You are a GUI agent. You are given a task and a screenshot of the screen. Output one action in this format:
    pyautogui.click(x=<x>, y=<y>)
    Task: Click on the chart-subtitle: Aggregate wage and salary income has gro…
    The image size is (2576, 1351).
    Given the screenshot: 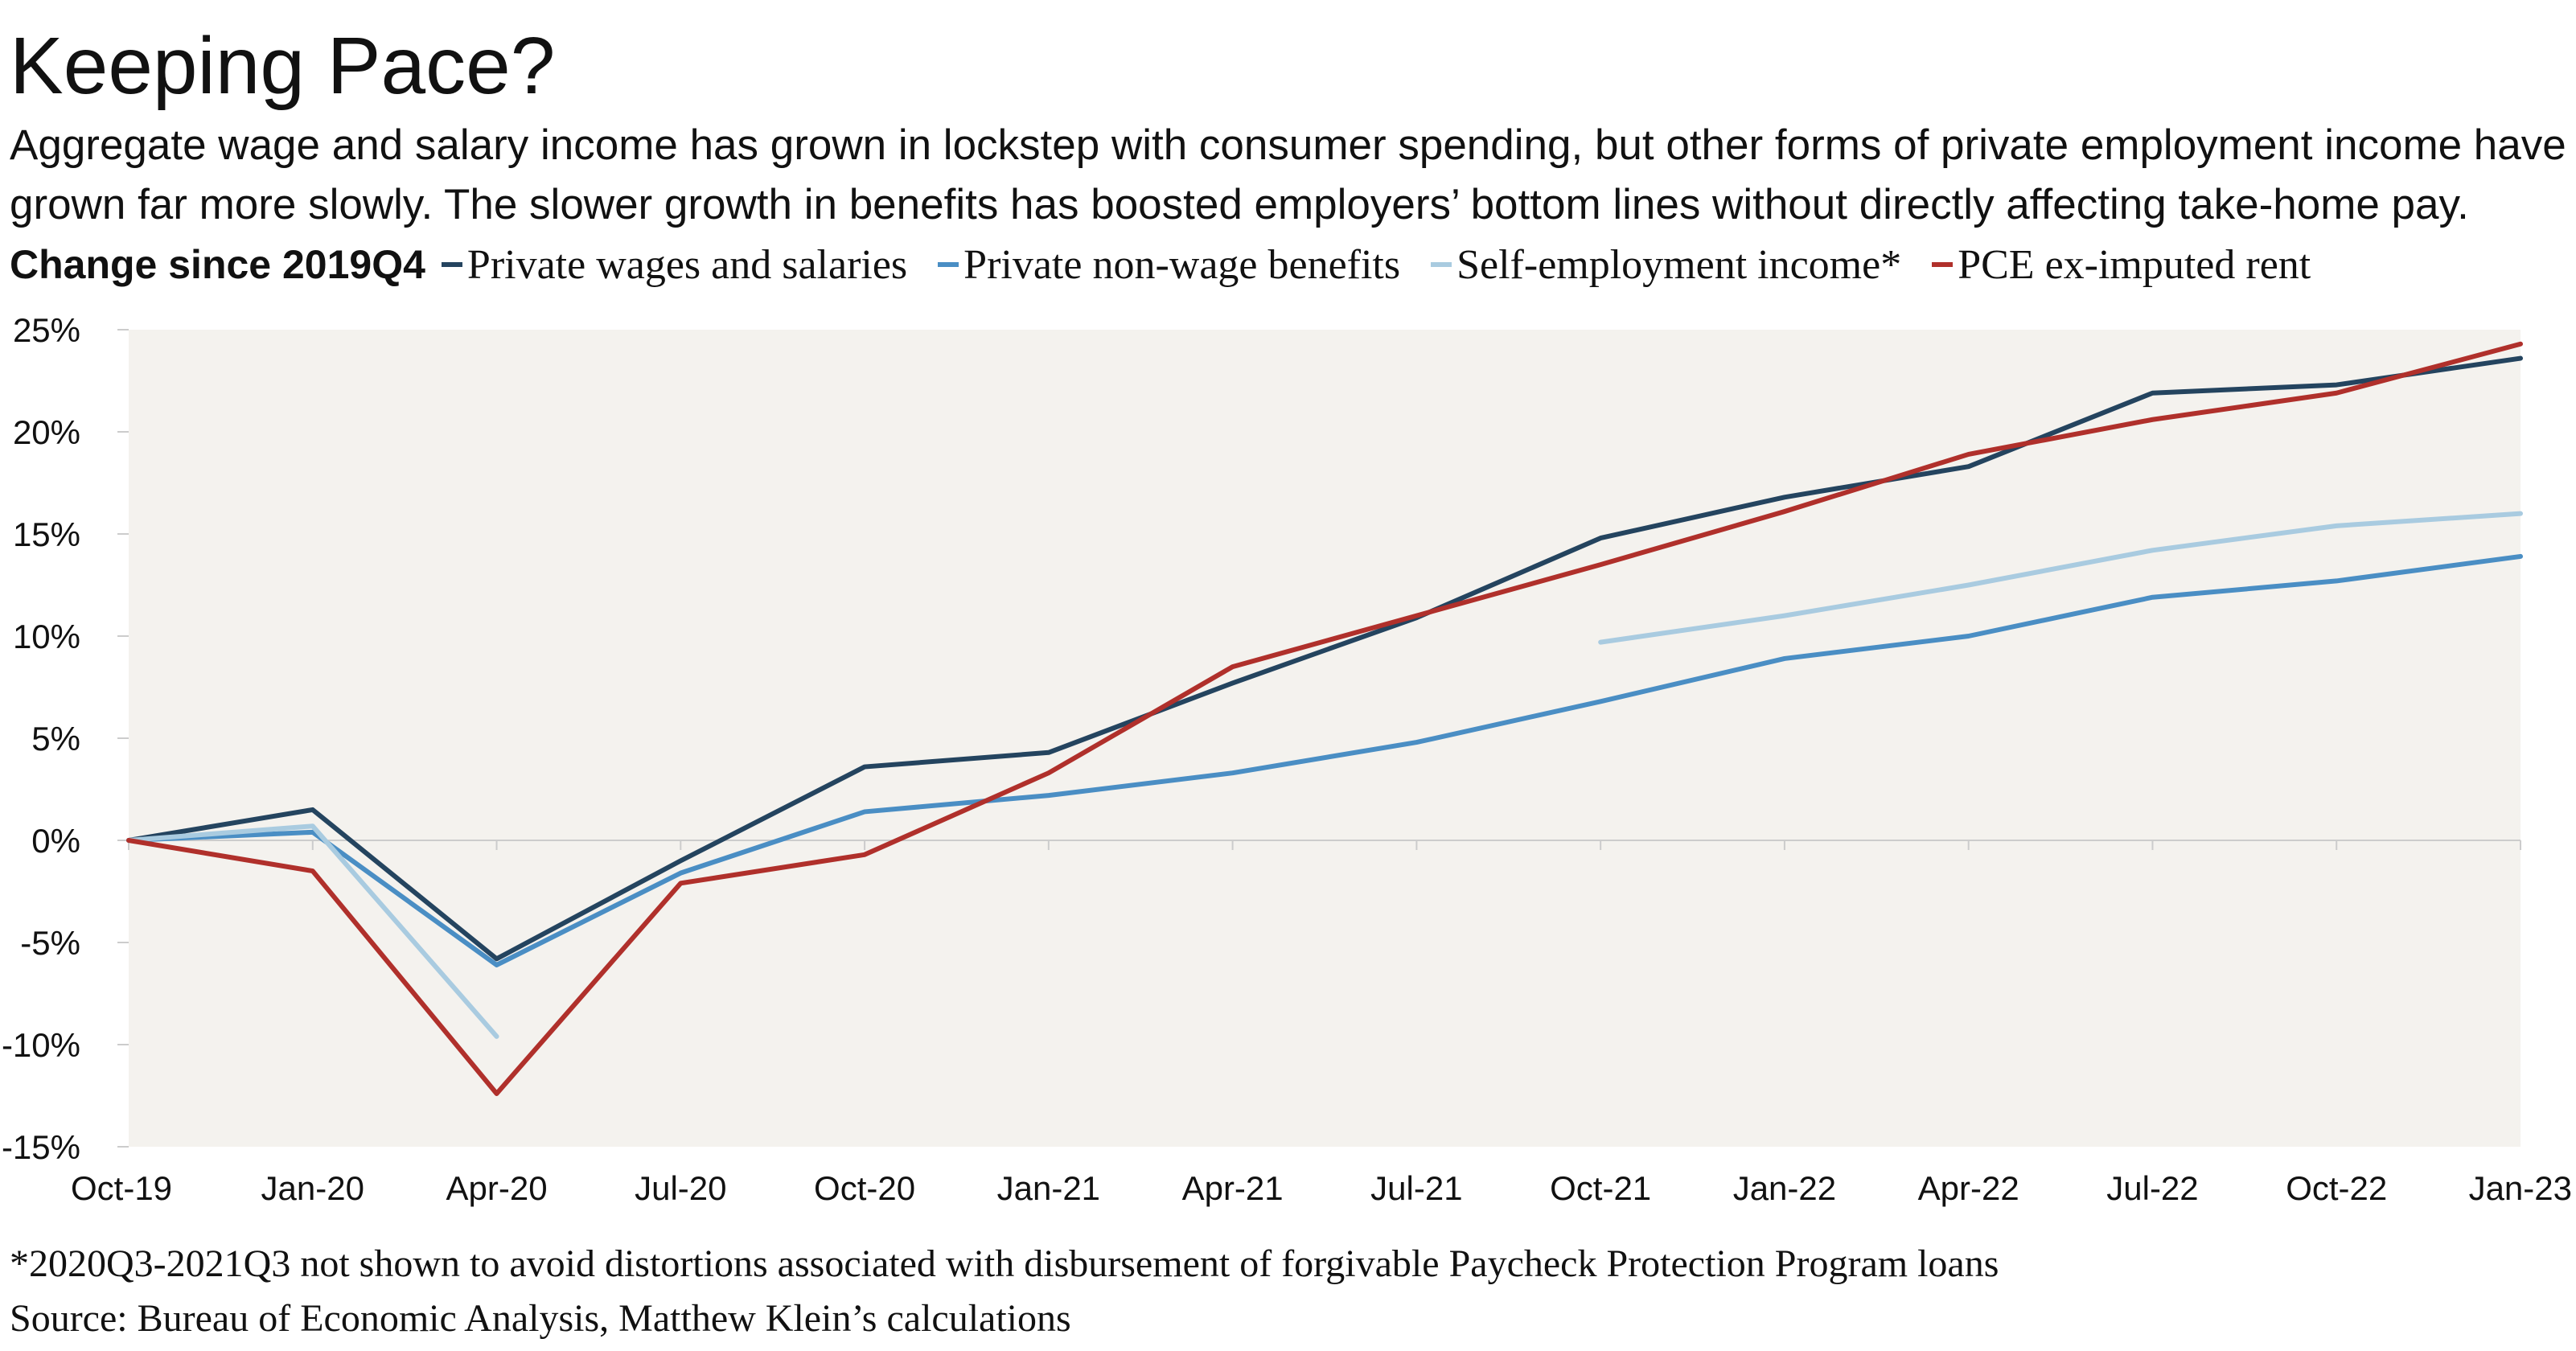 What is the action you would take?
    pyautogui.click(x=1288, y=175)
    